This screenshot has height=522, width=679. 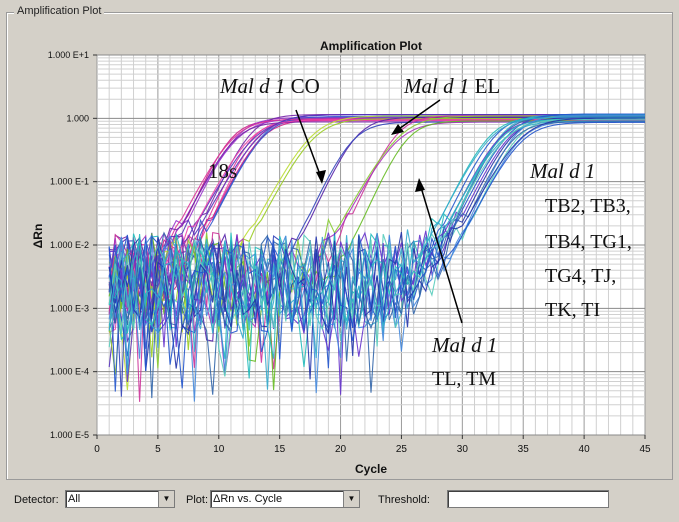 What do you see at coordinates (528, 499) in the screenshot?
I see `threshold-input` at bounding box center [528, 499].